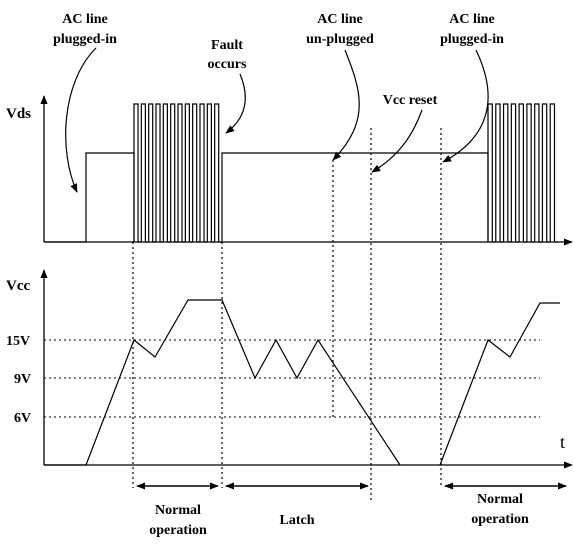 Image resolution: width=574 pixels, height=544 pixels. I want to click on vcc-axis-label: Vcc, so click(18, 286).